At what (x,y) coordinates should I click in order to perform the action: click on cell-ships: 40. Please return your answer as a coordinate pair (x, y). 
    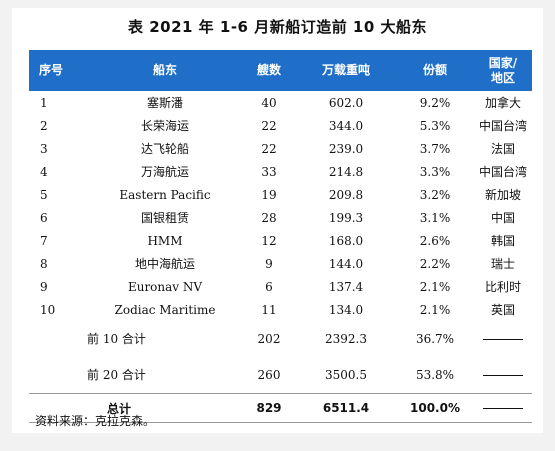
    Looking at the image, I should click on (269, 102).